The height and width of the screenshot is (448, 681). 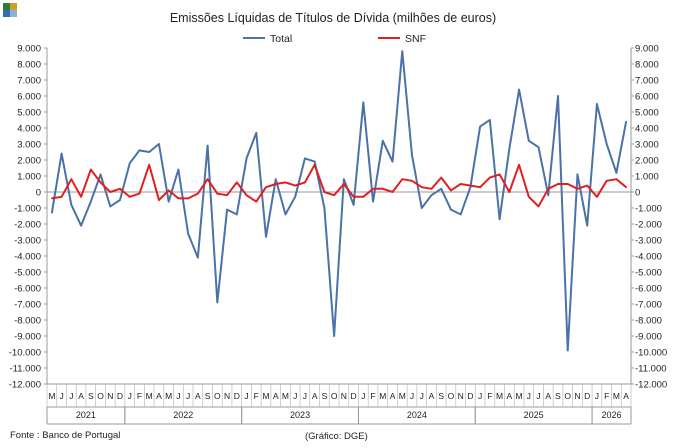 I want to click on y-tick-label-left: 5.000, so click(x=29, y=113).